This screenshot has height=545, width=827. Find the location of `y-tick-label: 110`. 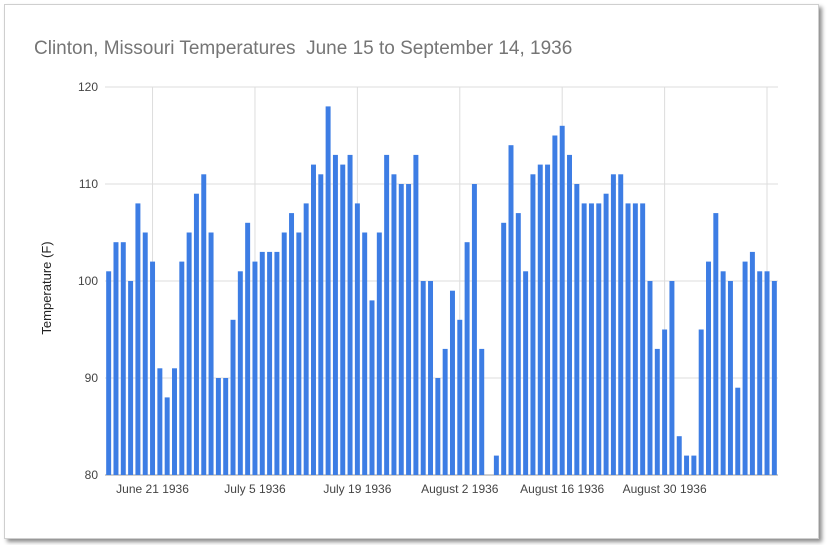

y-tick-label: 110 is located at coordinates (88, 184).